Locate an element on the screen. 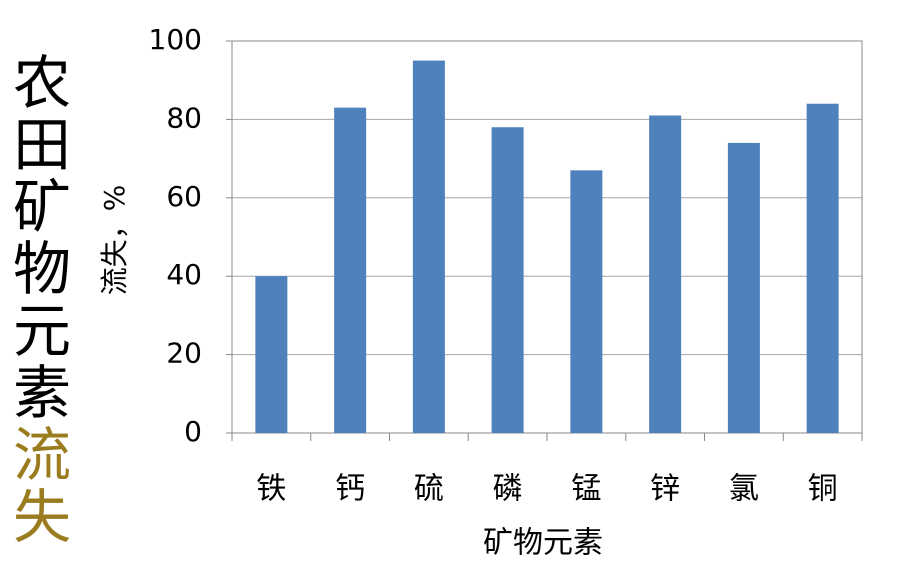 Image resolution: width=922 pixels, height=580 pixels. x-tick-label: 氯 is located at coordinates (744, 489).